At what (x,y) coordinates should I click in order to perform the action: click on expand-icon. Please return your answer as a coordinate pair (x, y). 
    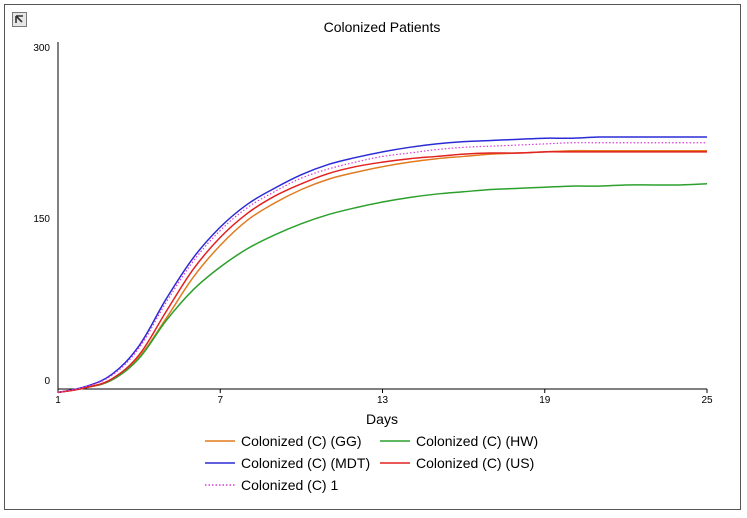
    Looking at the image, I should click on (19, 19).